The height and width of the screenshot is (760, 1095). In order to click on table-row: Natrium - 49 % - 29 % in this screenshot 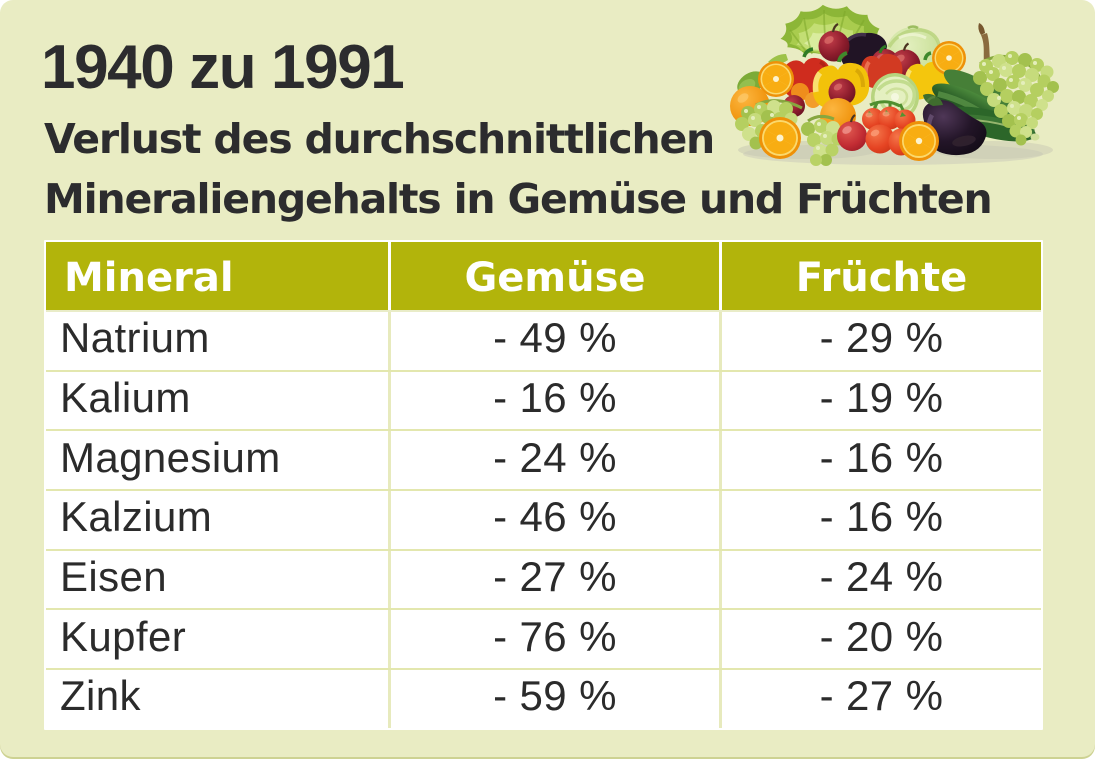, I will do `click(543, 340)`.